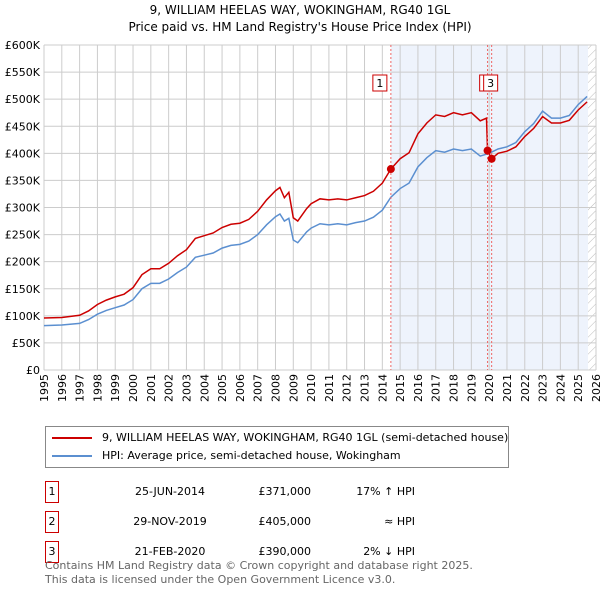 The width and height of the screenshot is (600, 590). What do you see at coordinates (23, 208) in the screenshot?
I see `y-tick-label: £300K` at bounding box center [23, 208].